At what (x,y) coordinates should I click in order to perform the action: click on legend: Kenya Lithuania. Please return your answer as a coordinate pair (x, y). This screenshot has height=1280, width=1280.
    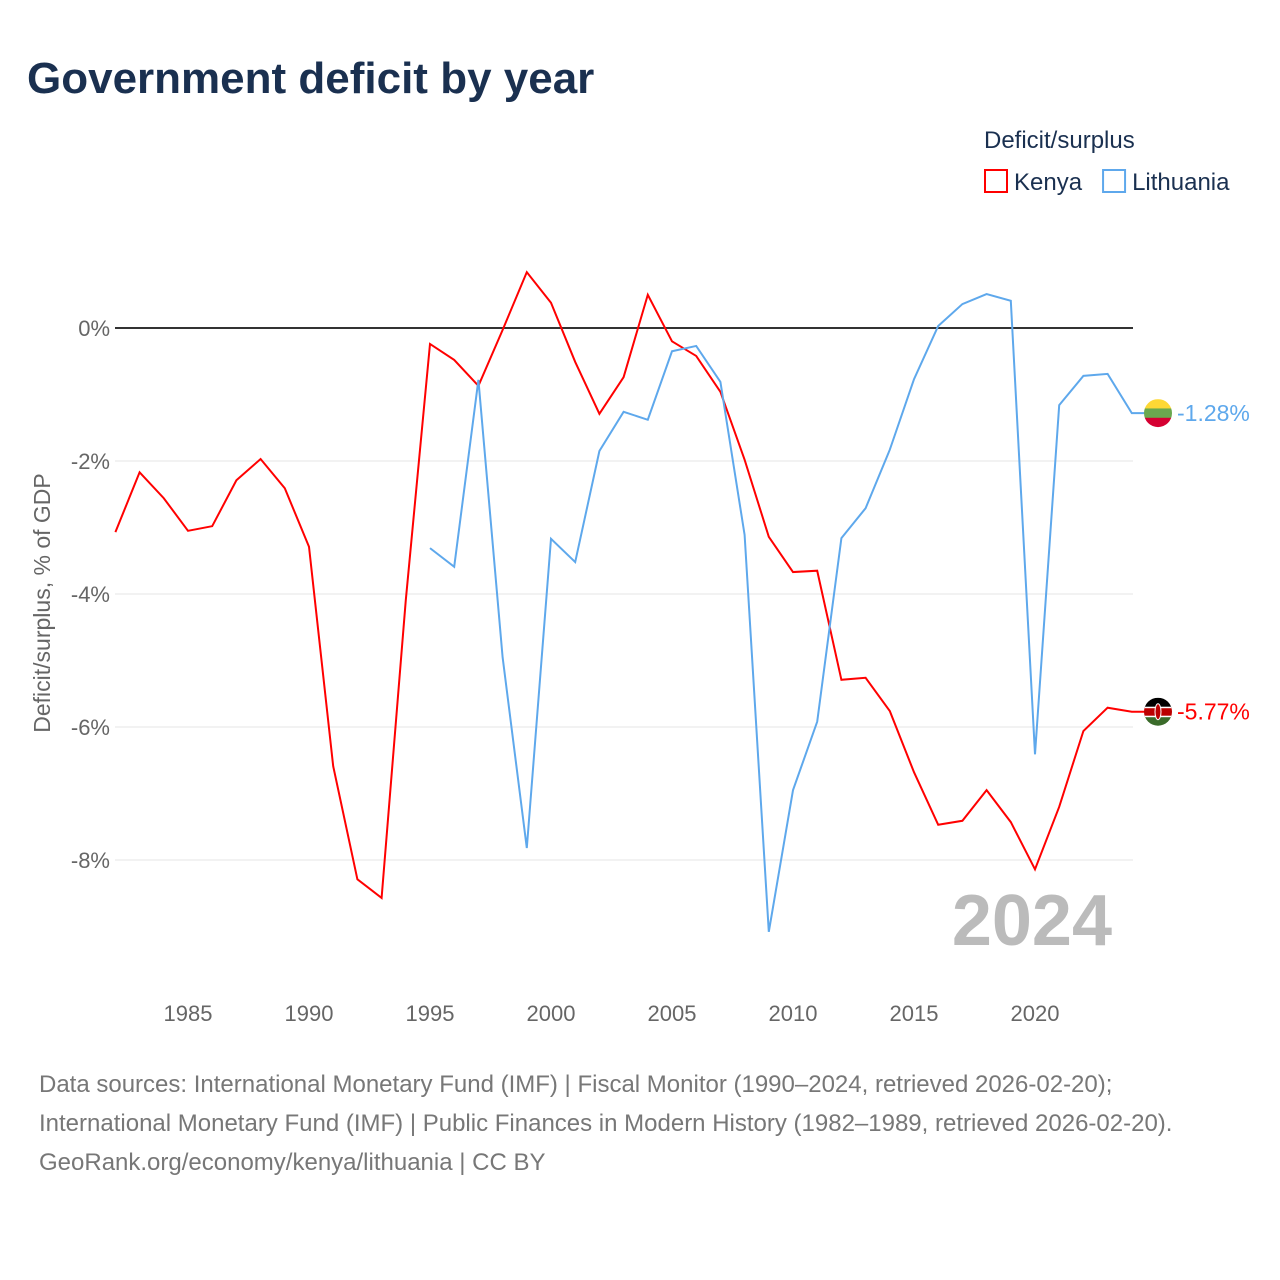
    Looking at the image, I should click on (1107, 182).